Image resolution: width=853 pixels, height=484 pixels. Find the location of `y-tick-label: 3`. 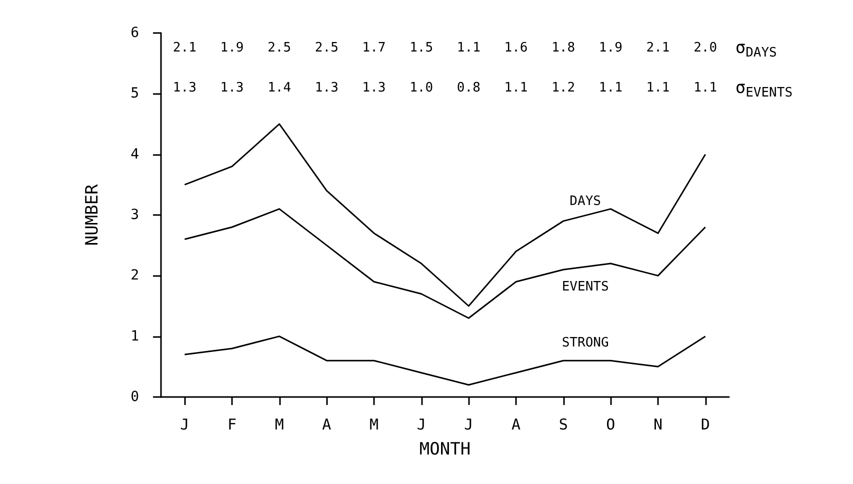

y-tick-label: 3 is located at coordinates (134, 215).